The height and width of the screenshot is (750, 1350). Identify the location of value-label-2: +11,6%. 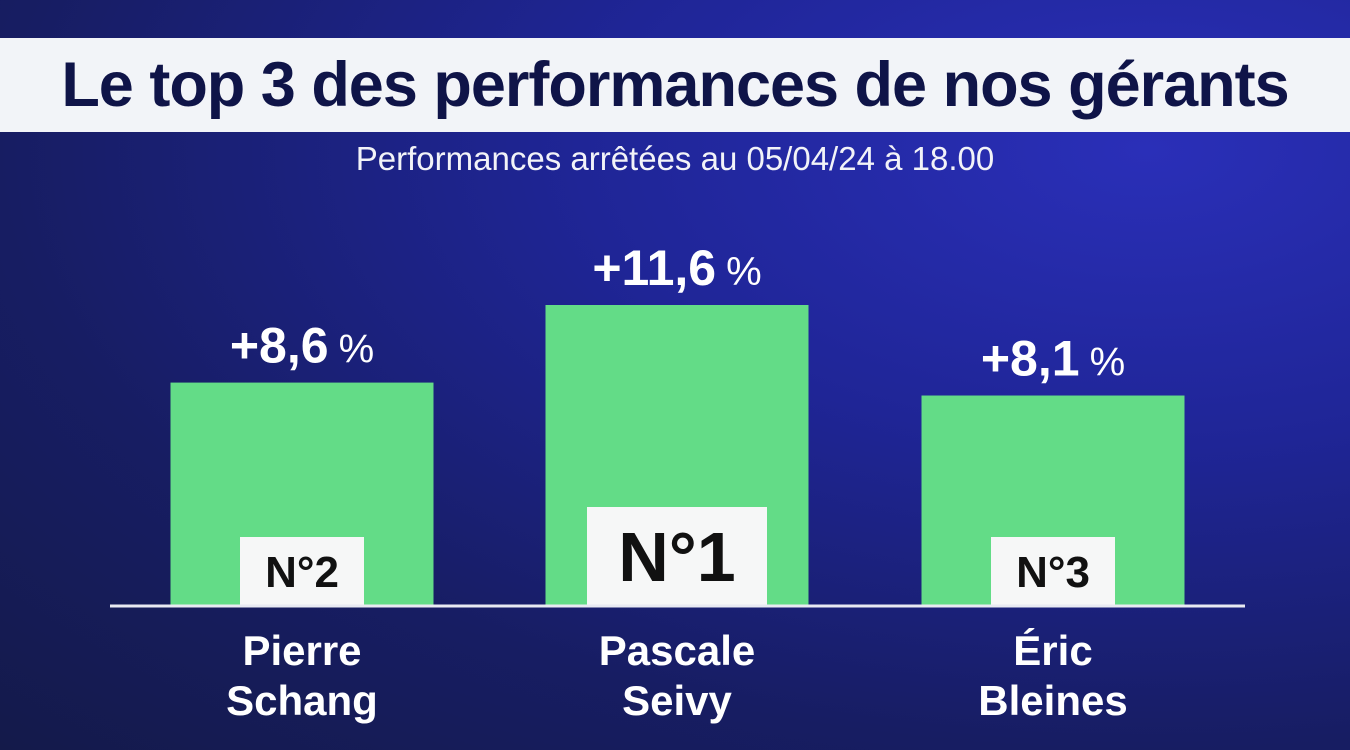
(676, 268).